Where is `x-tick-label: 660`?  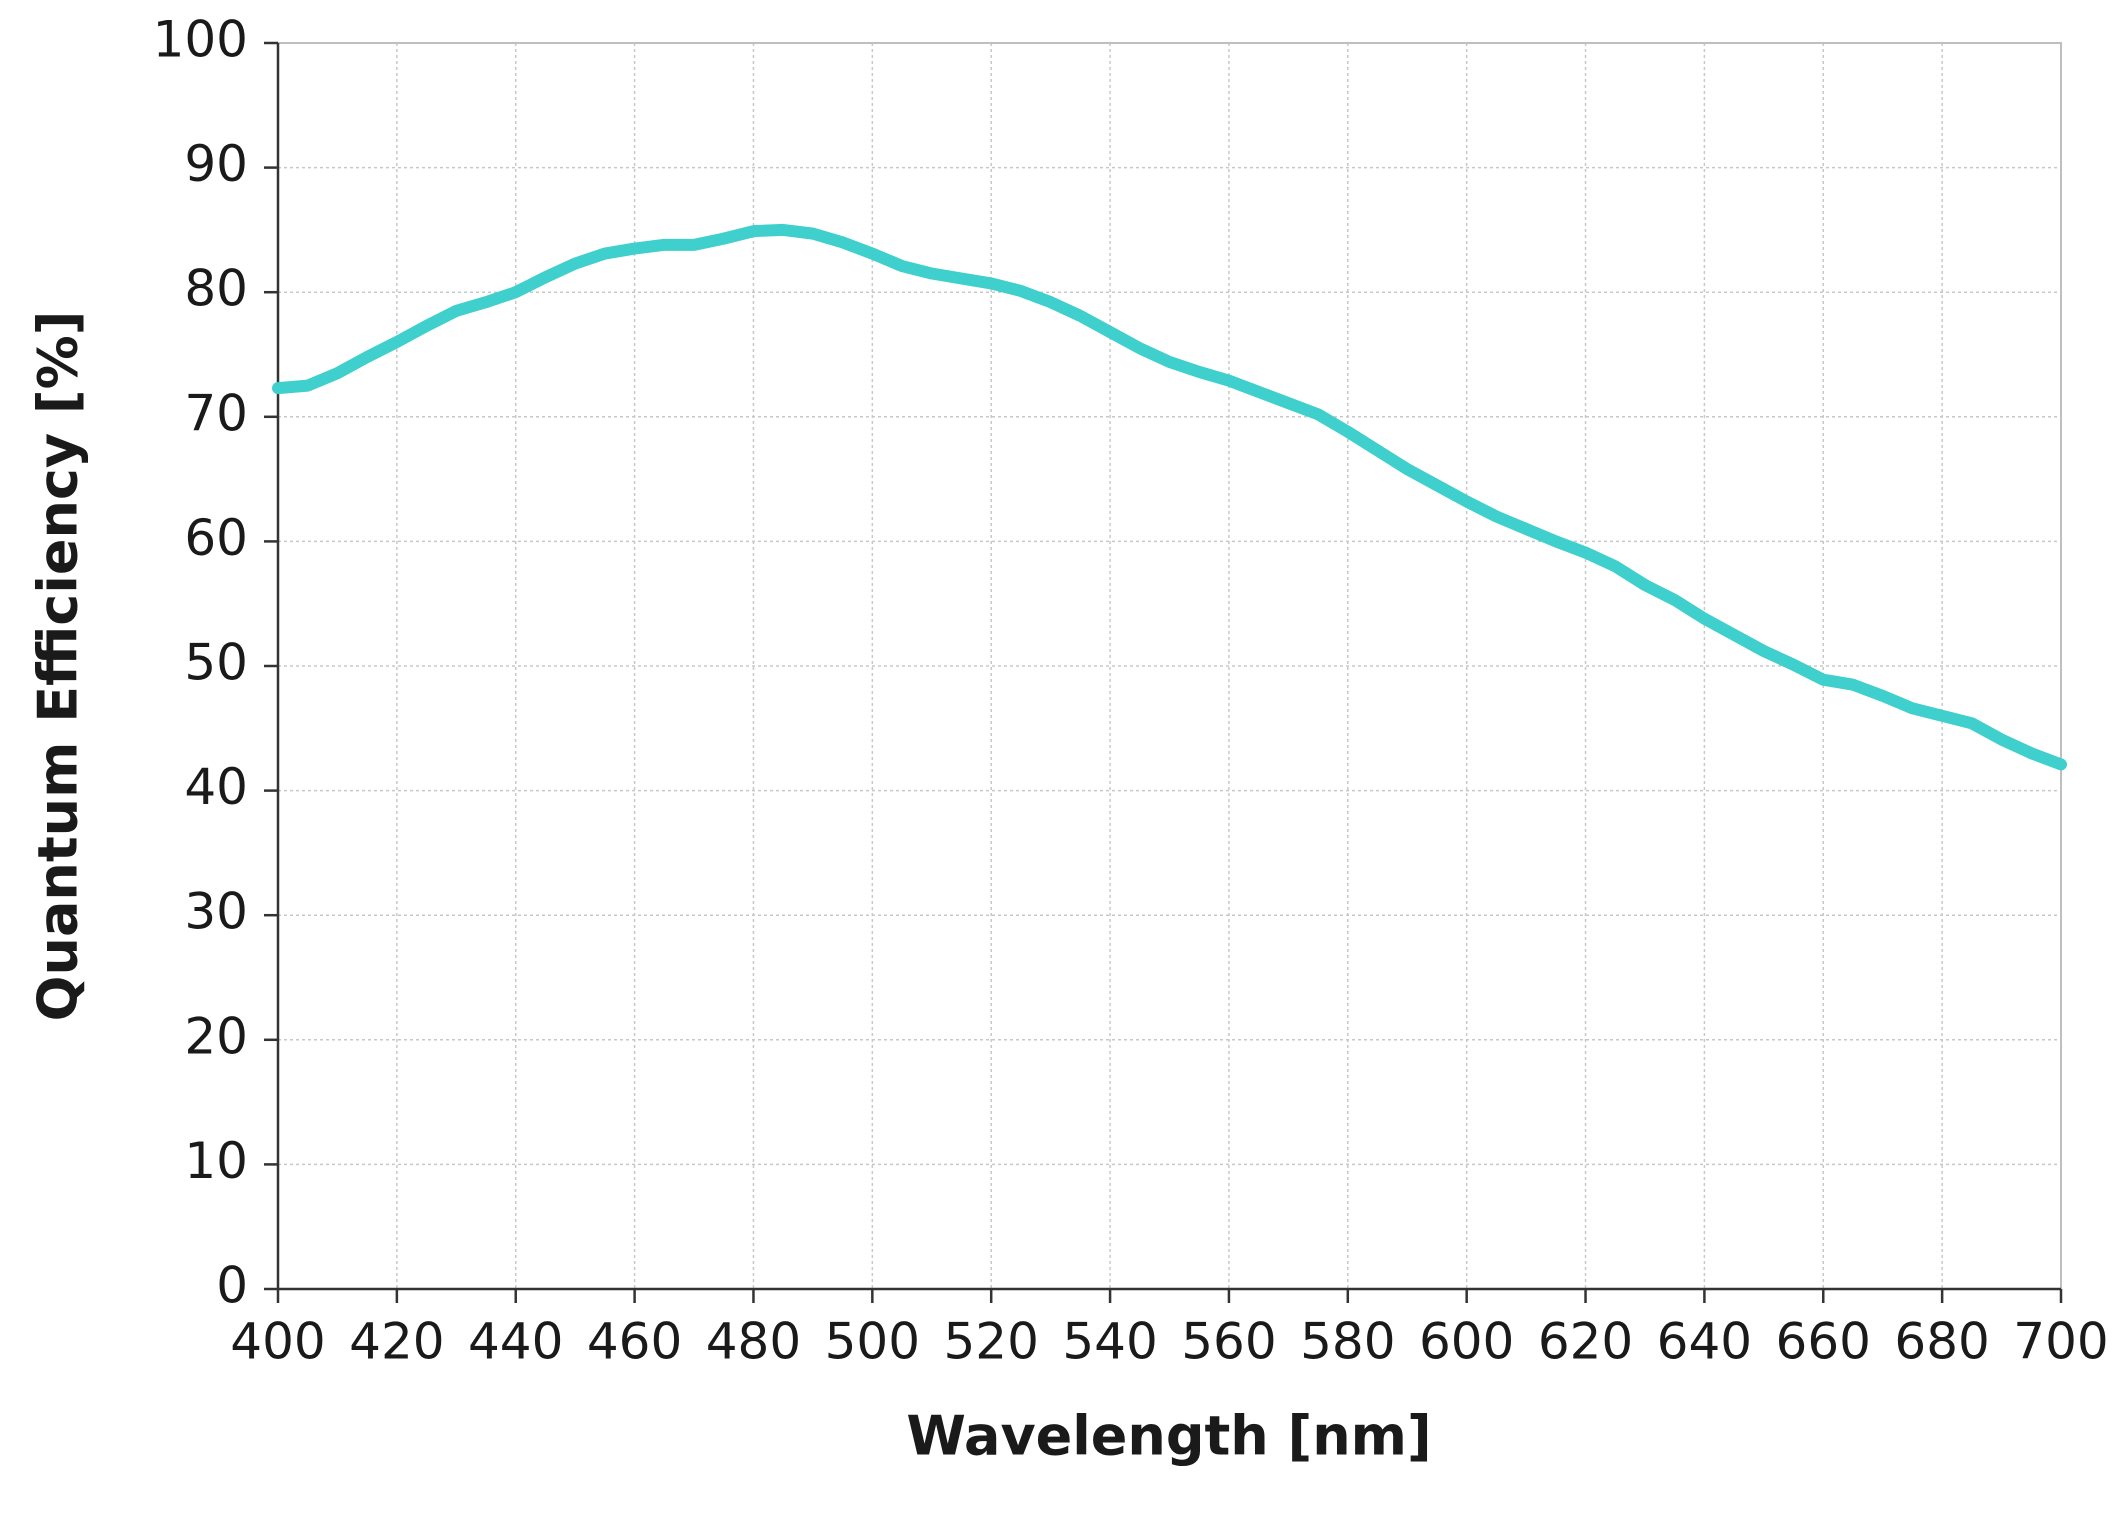 x-tick-label: 660 is located at coordinates (1823, 1342).